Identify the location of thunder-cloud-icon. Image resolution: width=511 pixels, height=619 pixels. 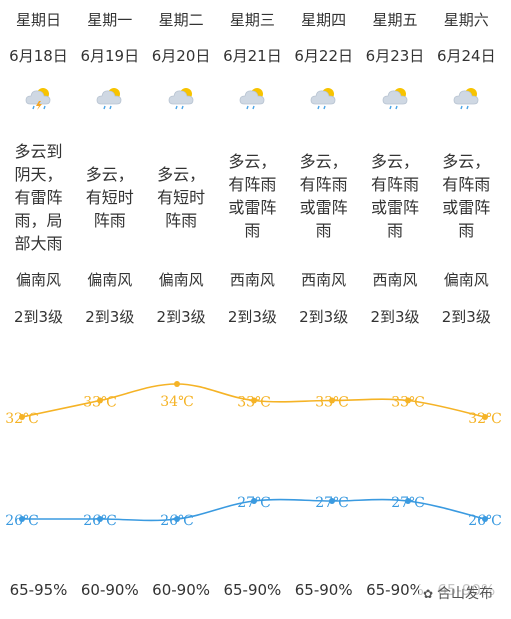
(39, 97).